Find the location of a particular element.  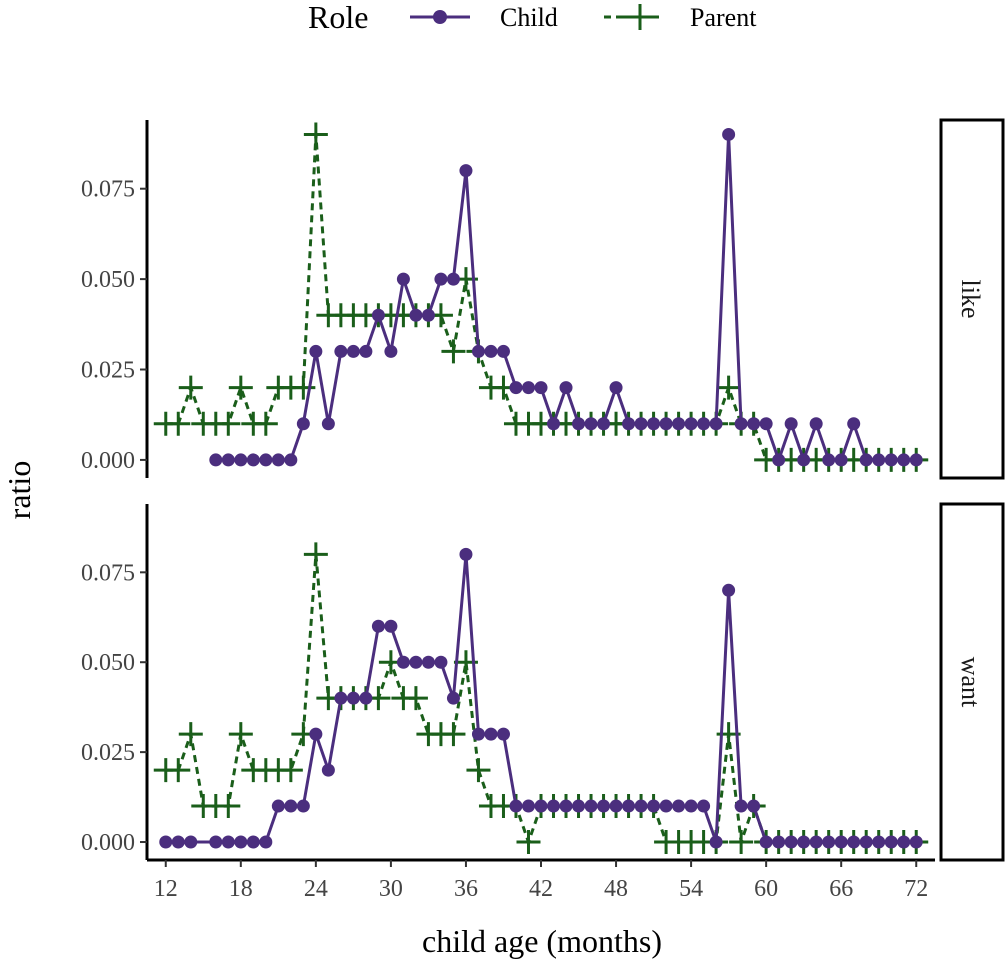

x-tick-label: 48 is located at coordinates (616, 889).